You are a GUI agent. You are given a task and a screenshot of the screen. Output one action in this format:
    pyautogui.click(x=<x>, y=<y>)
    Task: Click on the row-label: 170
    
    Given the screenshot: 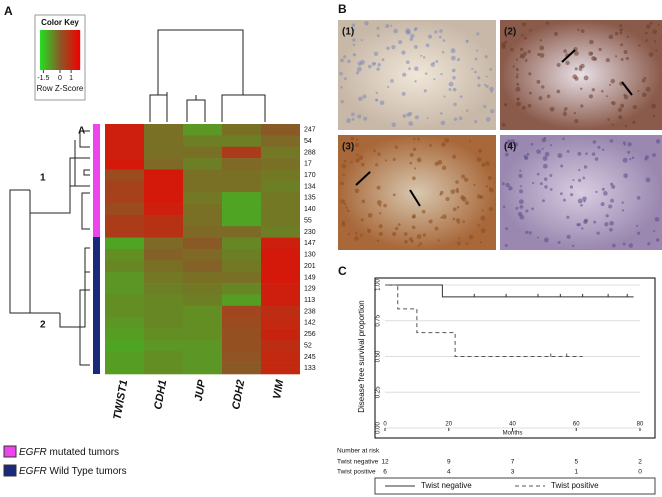 What is the action you would take?
    pyautogui.click(x=310, y=175)
    